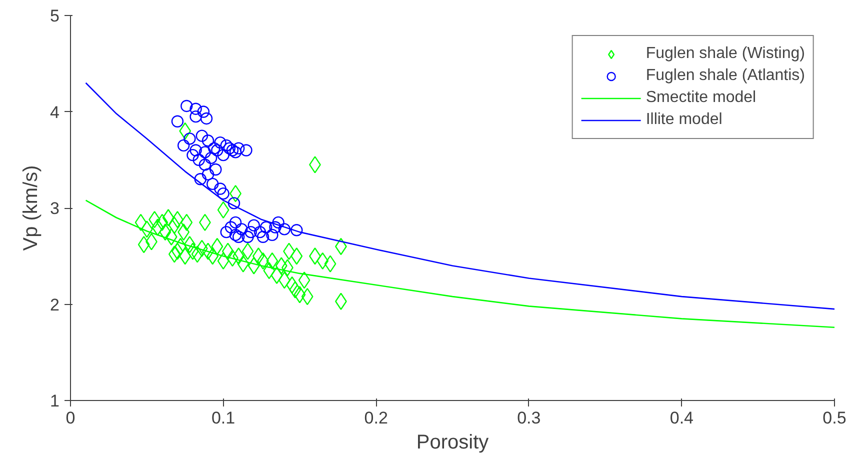 Image resolution: width=859 pixels, height=460 pixels. What do you see at coordinates (55, 304) in the screenshot?
I see `y-tick-label: 2` at bounding box center [55, 304].